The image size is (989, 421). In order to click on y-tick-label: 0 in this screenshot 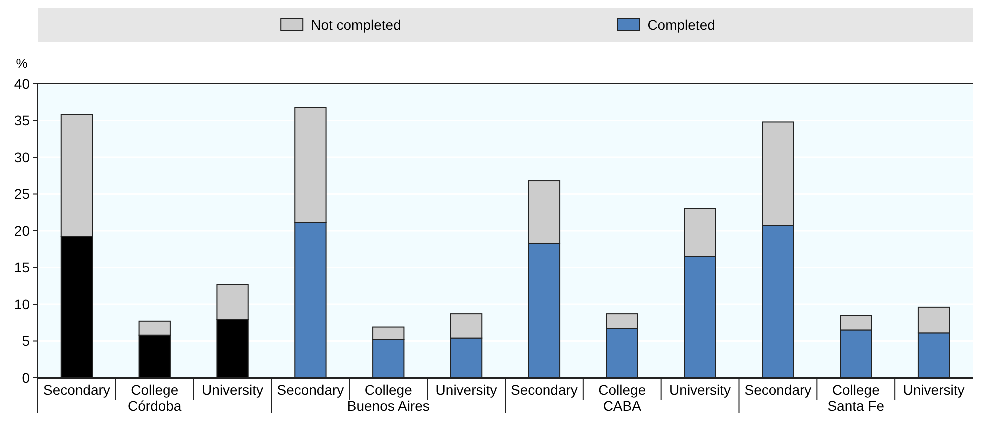, I will do `click(26, 378)`.